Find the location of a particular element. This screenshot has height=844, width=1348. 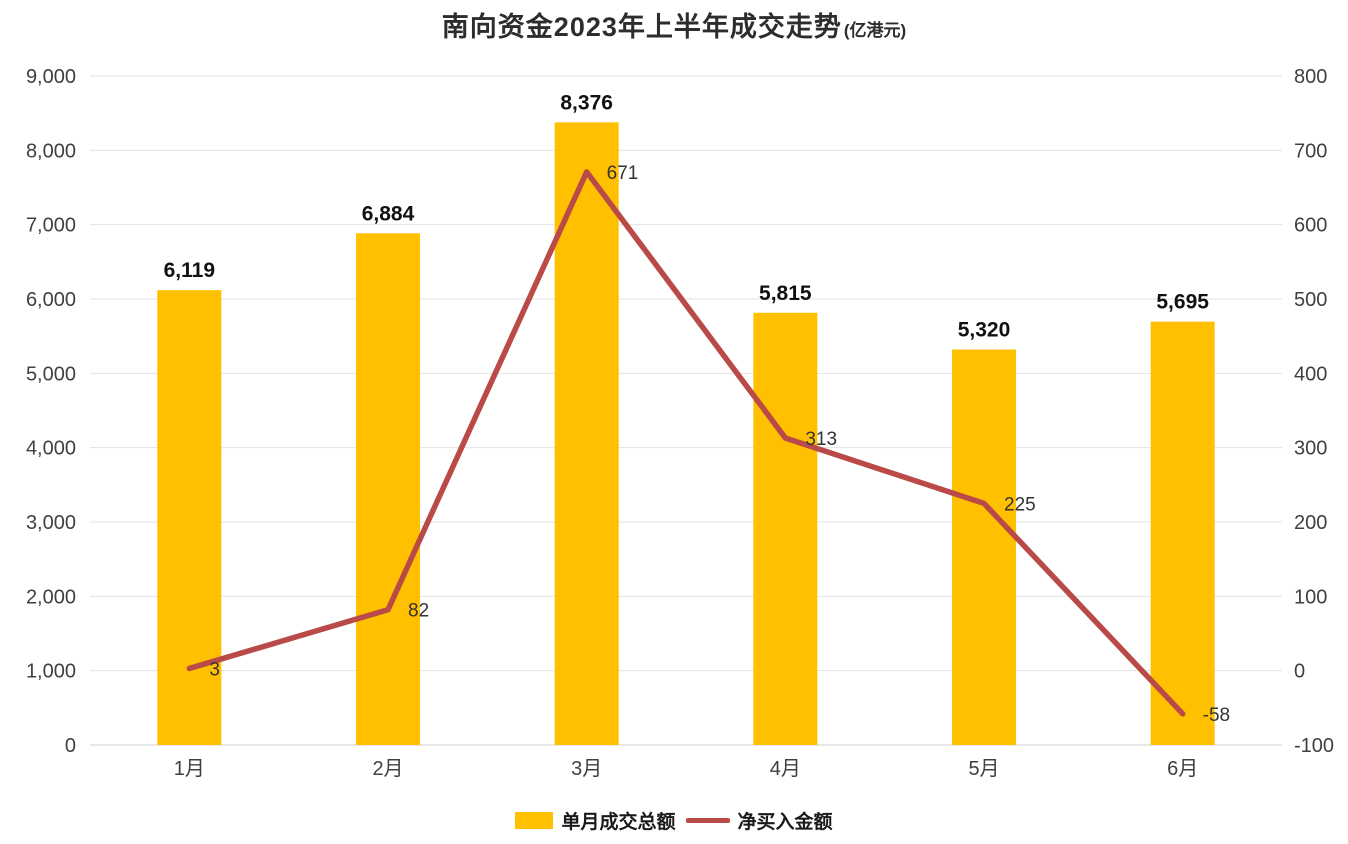

left-axis-tick-label: 1,000 is located at coordinates (51, 672).